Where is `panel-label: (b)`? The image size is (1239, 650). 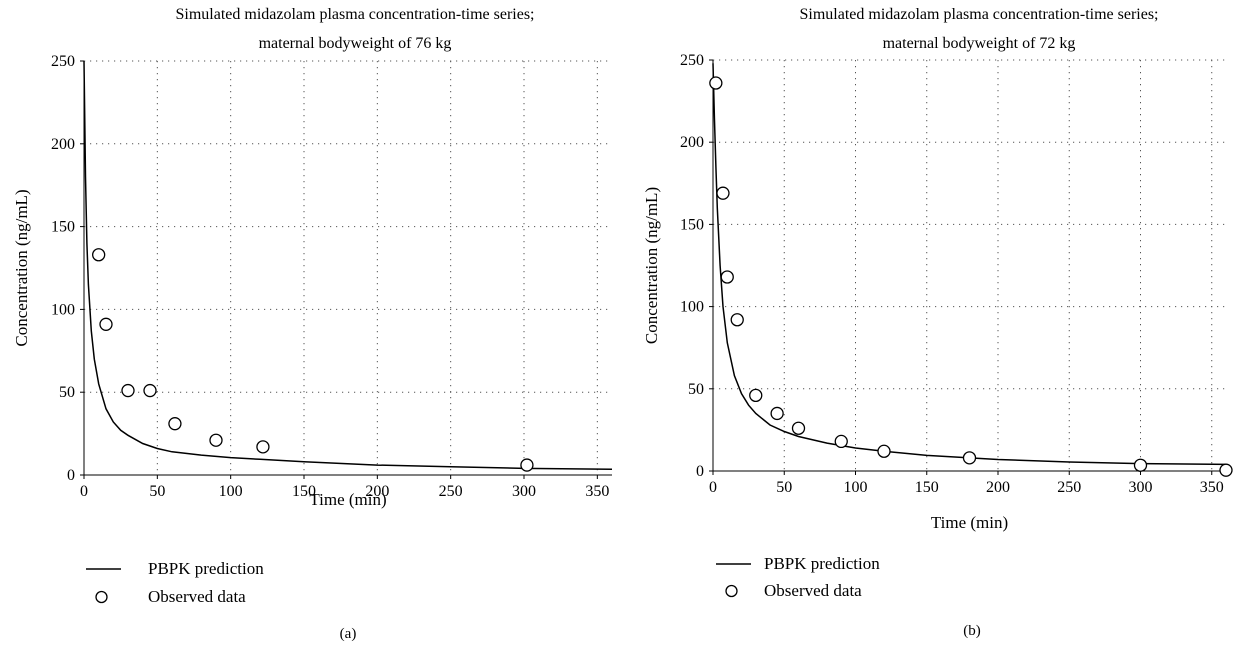
panel-label: (b) is located at coordinates (972, 631).